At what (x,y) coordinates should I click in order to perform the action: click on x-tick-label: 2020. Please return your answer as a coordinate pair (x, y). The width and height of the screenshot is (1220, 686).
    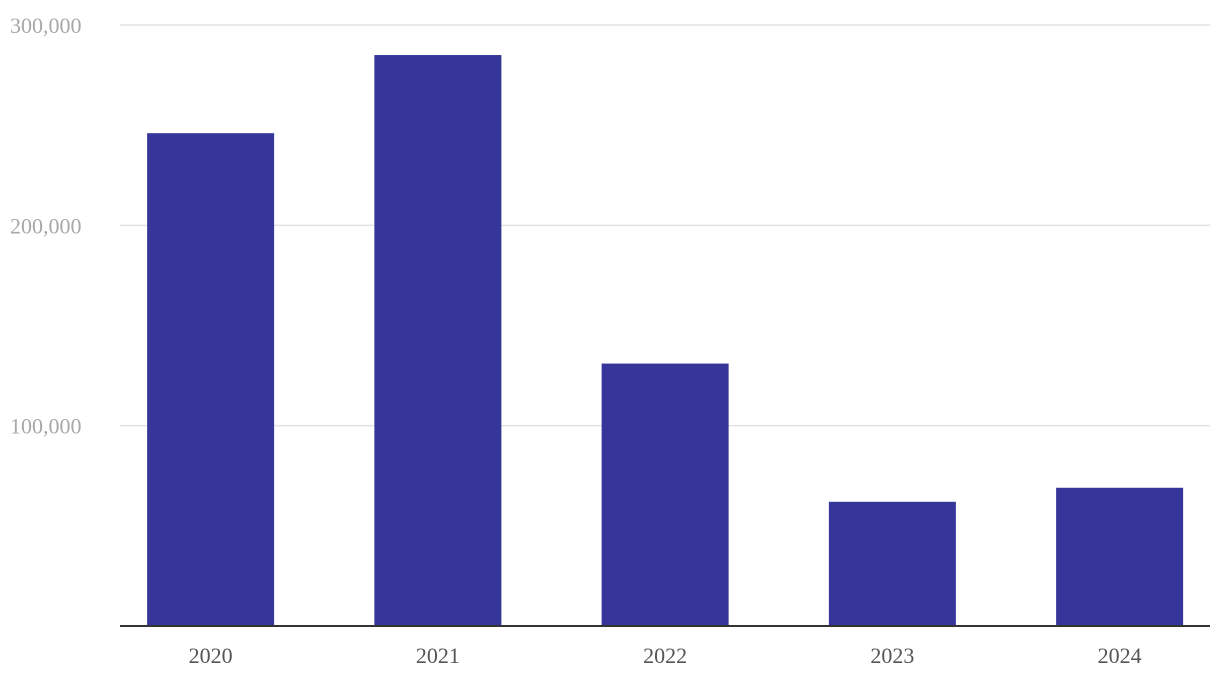
    Looking at the image, I should click on (211, 655).